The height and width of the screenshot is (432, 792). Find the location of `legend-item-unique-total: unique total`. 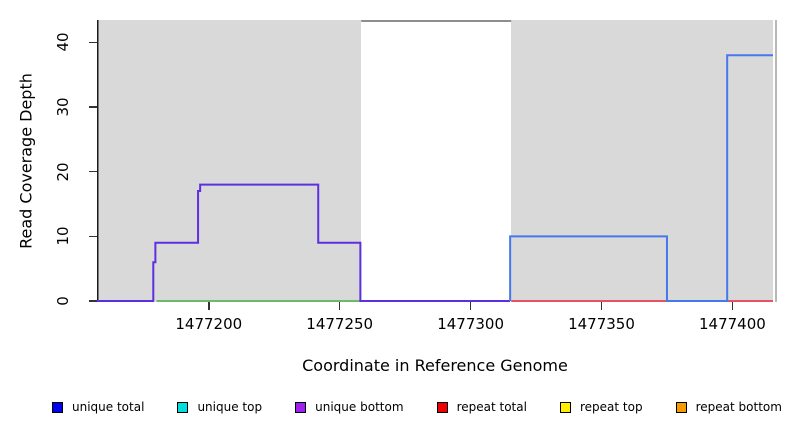

legend-item-unique-total: unique total is located at coordinates (98, 407).